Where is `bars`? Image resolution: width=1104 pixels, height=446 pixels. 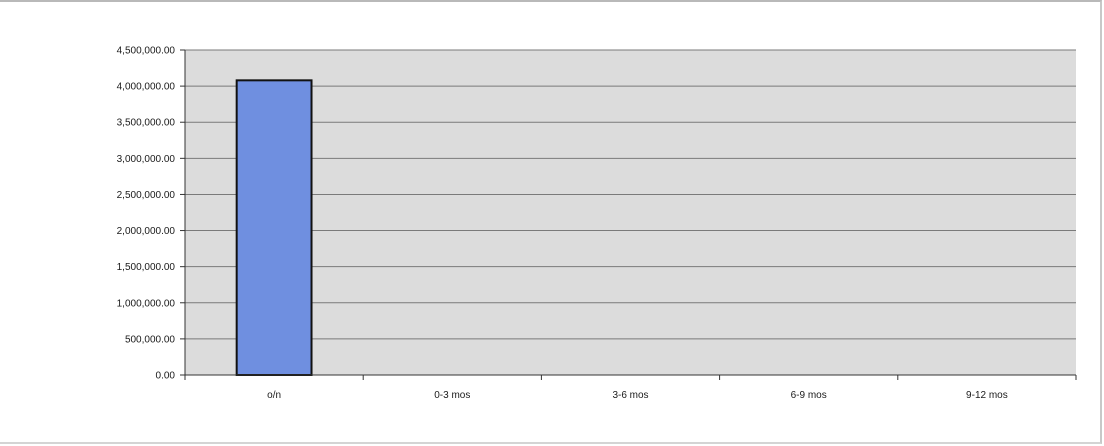
bars is located at coordinates (274, 227).